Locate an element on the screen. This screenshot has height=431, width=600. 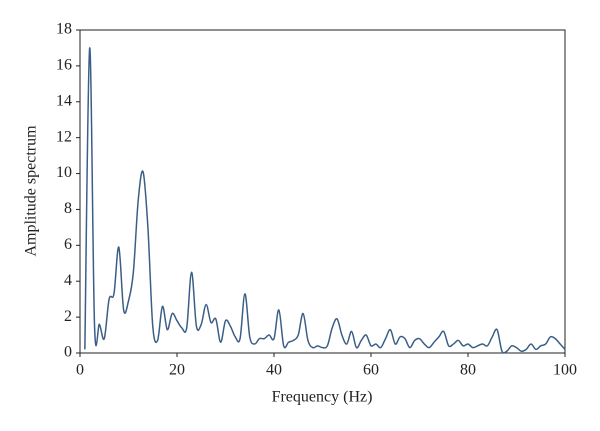
y-tick-label: 8 is located at coordinates (68, 208).